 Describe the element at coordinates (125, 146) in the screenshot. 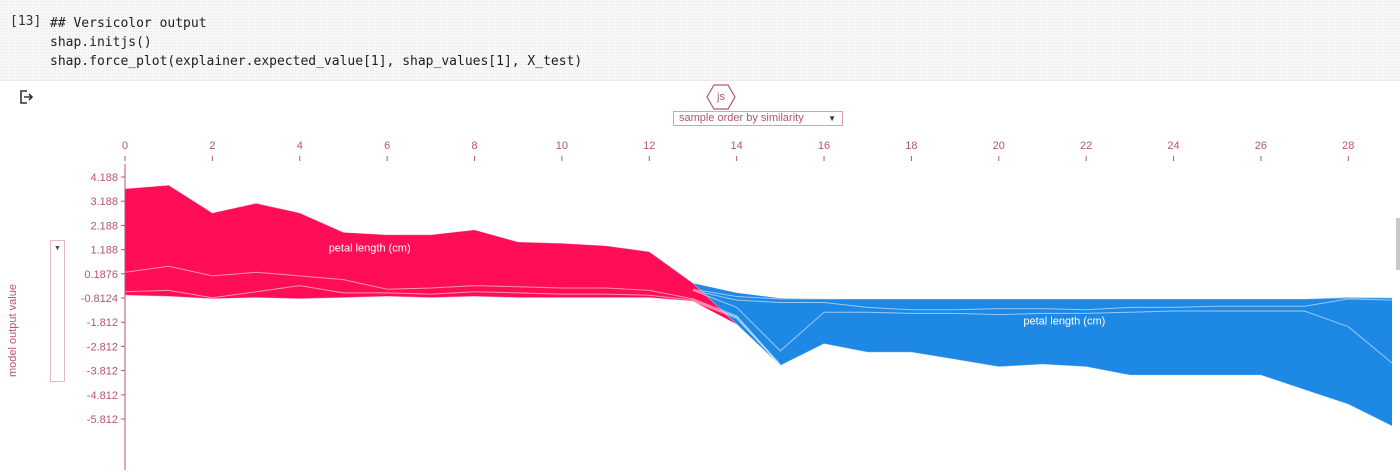

I see `x-tick-label-0: 0` at that location.